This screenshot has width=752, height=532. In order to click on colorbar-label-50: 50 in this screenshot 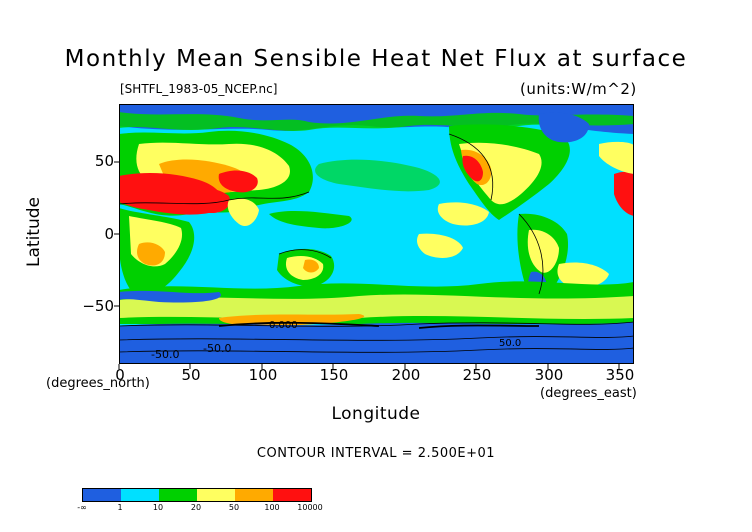, I will do `click(234, 507)`.